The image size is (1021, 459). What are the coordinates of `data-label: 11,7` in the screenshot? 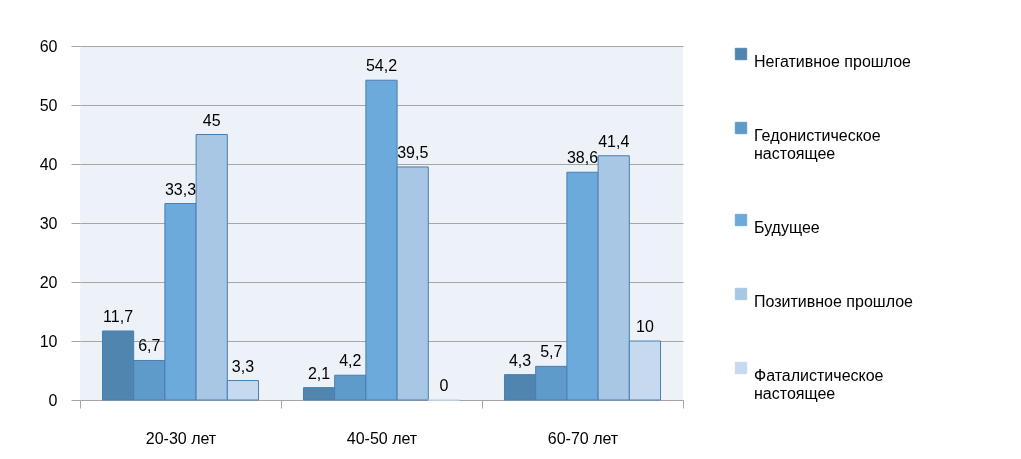 It's located at (118, 316).